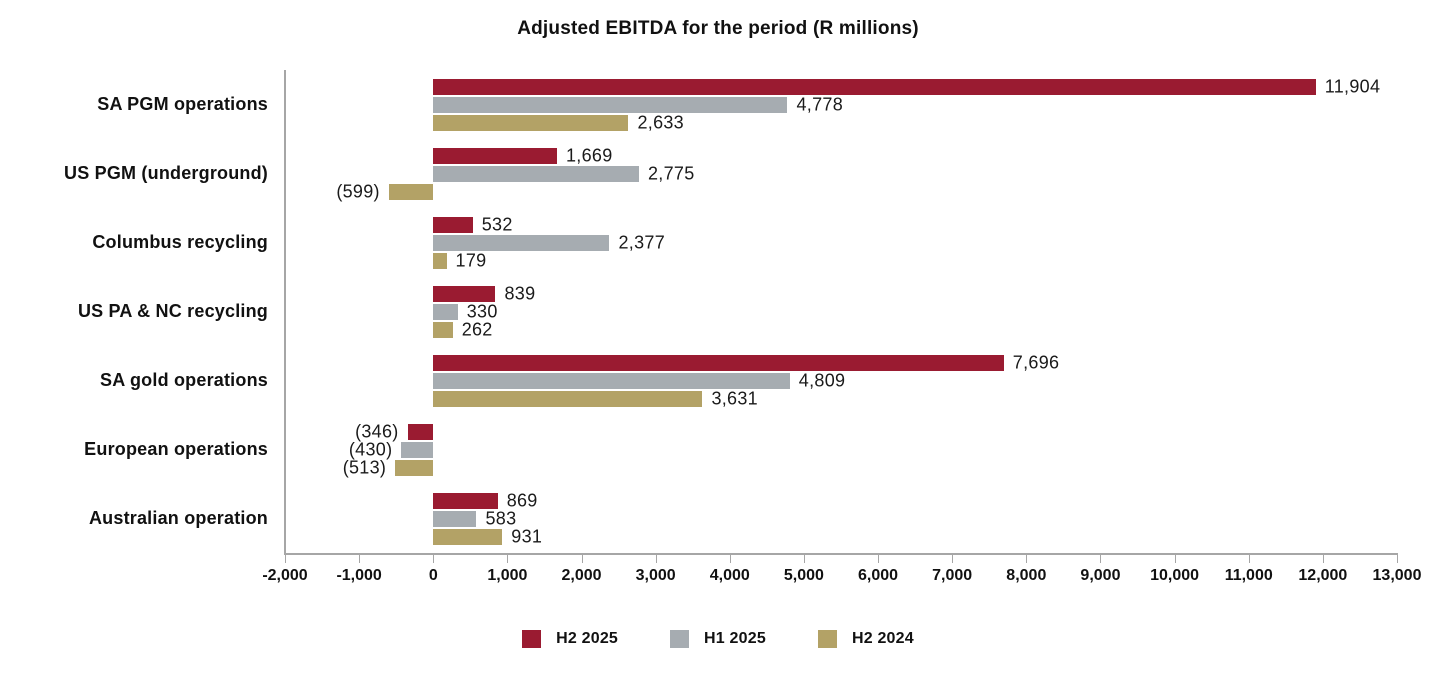 Image resolution: width=1436 pixels, height=680 pixels. What do you see at coordinates (1397, 575) in the screenshot?
I see `axis-tick-label: 13,000` at bounding box center [1397, 575].